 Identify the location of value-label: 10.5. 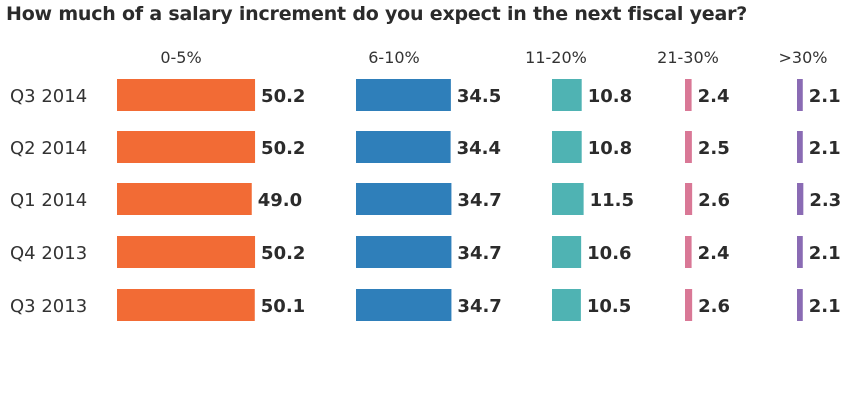
(609, 306).